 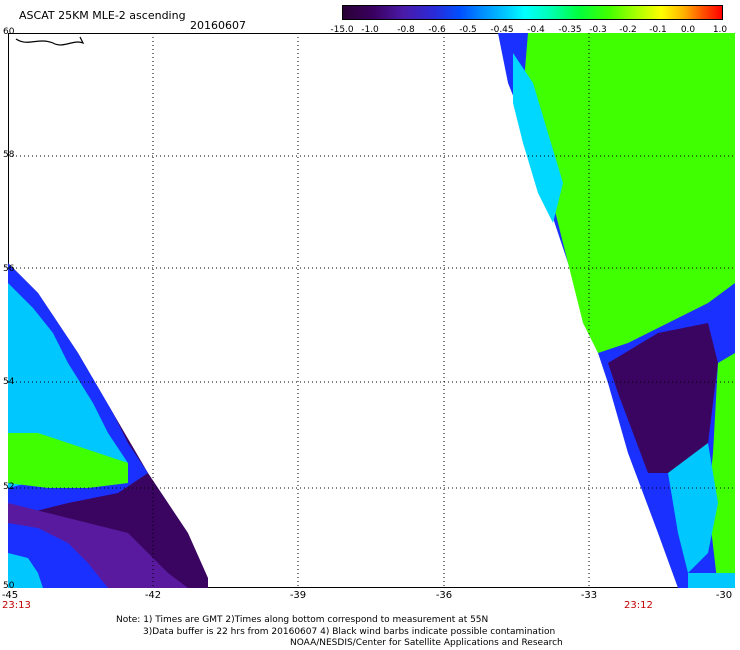 What do you see at coordinates (532, 12) in the screenshot?
I see `colorbar` at bounding box center [532, 12].